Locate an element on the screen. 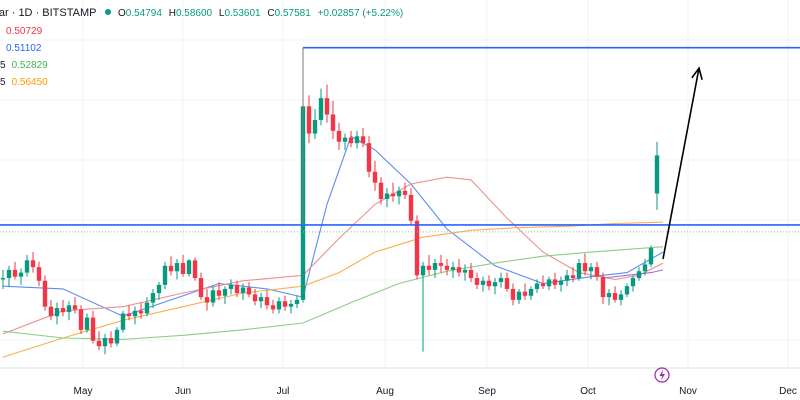 The height and width of the screenshot is (400, 800). x-tick-label: Jul is located at coordinates (283, 391).